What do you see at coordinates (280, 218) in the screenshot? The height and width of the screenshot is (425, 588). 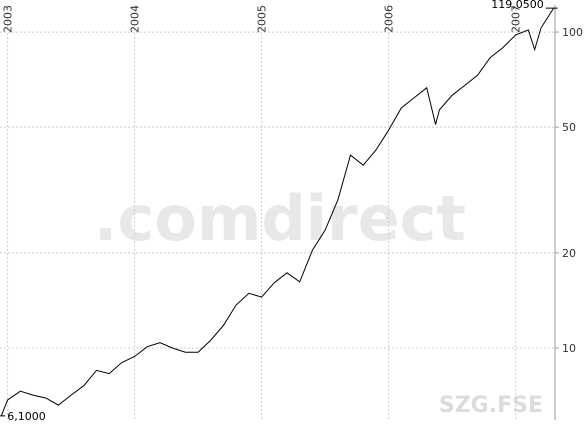 I see `watermark: .comdirect` at bounding box center [280, 218].